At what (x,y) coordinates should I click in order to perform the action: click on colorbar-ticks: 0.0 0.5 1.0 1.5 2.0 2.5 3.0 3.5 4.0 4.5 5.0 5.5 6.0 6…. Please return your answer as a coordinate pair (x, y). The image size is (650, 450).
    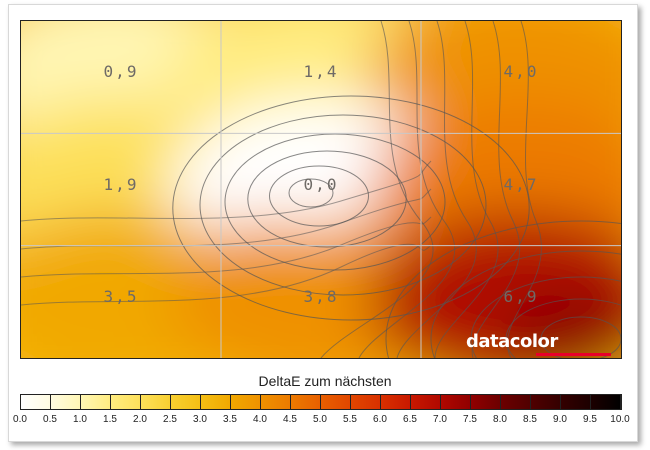
    Looking at the image, I should click on (321, 414).